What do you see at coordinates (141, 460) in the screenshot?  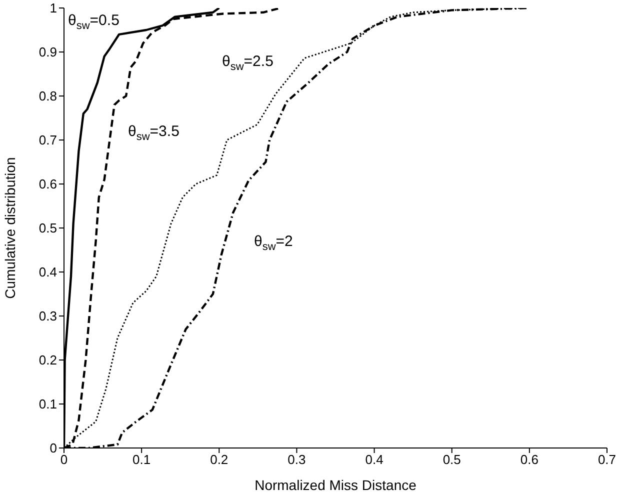 I see `x-tick-label: 0.1` at bounding box center [141, 460].